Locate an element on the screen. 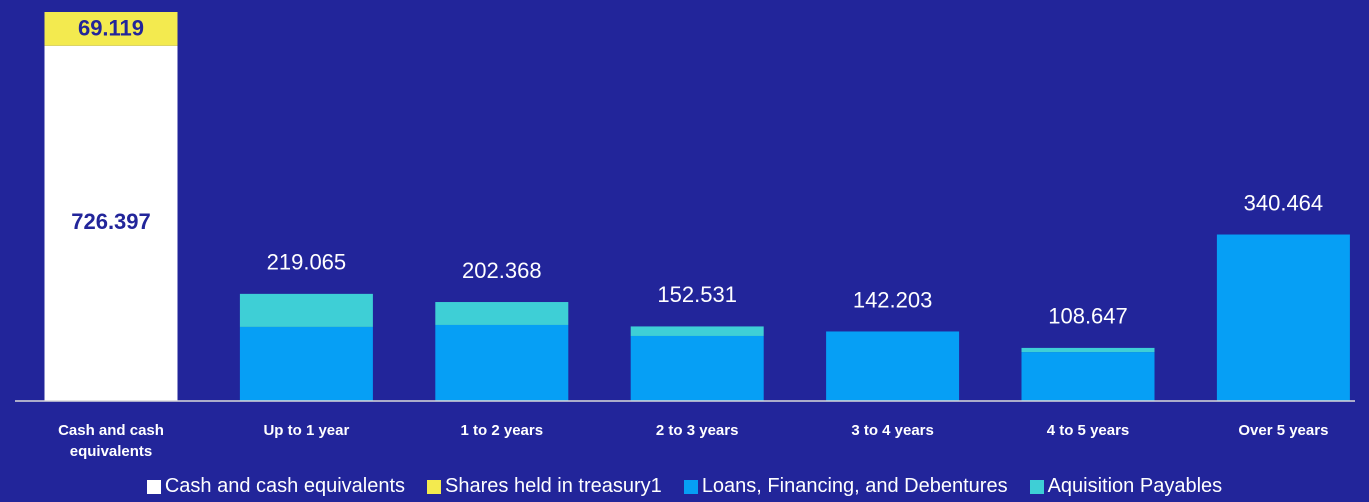 The height and width of the screenshot is (502, 1369). legend-item: Cash and cash equivalents is located at coordinates (276, 486).